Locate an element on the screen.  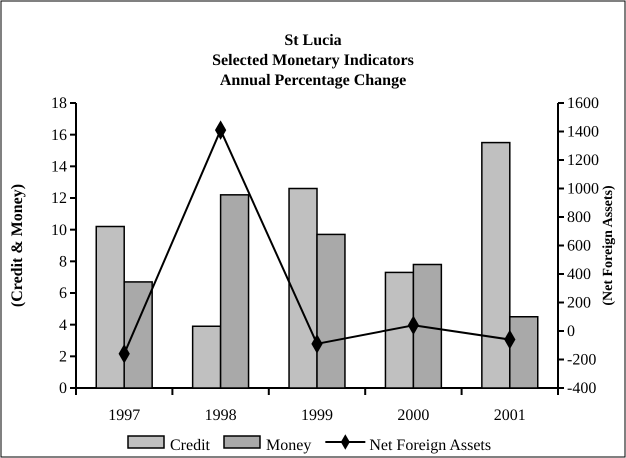
x-tick-label: 2001 is located at coordinates (510, 415).